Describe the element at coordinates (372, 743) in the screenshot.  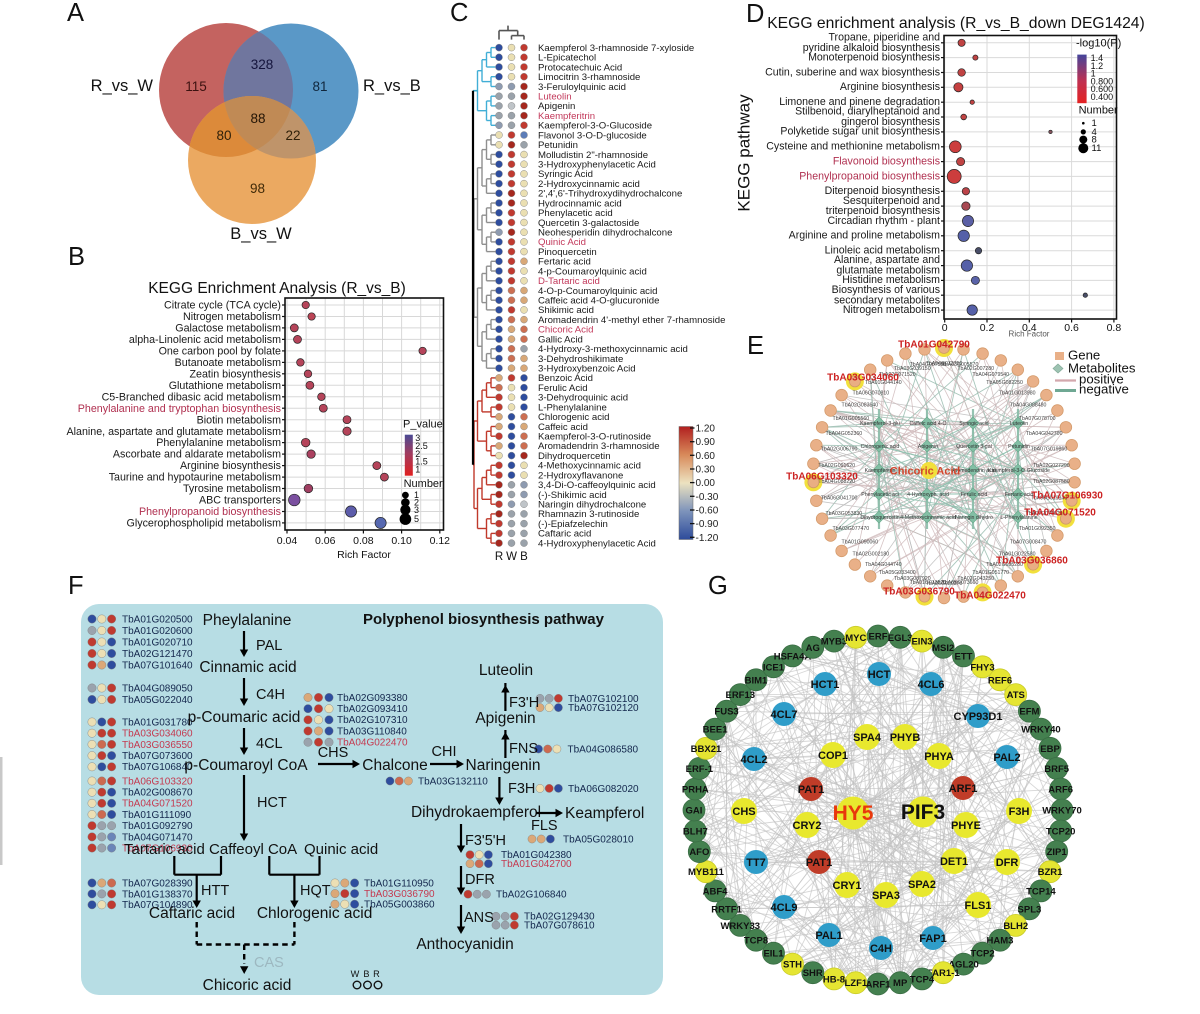
I see `svg-text: TbA04G022470` at that location.